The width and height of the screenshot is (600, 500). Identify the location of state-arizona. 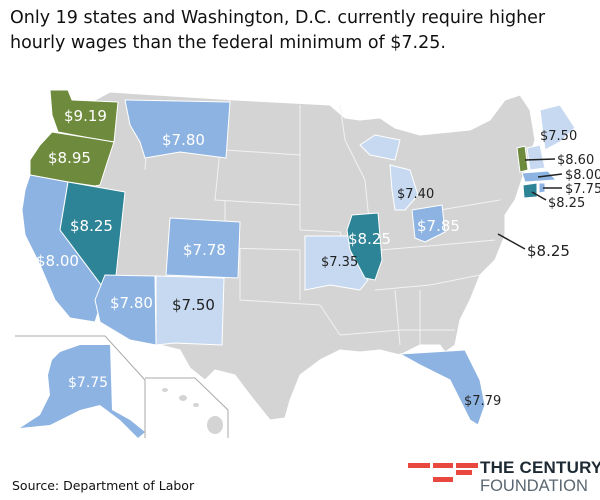
(125, 310).